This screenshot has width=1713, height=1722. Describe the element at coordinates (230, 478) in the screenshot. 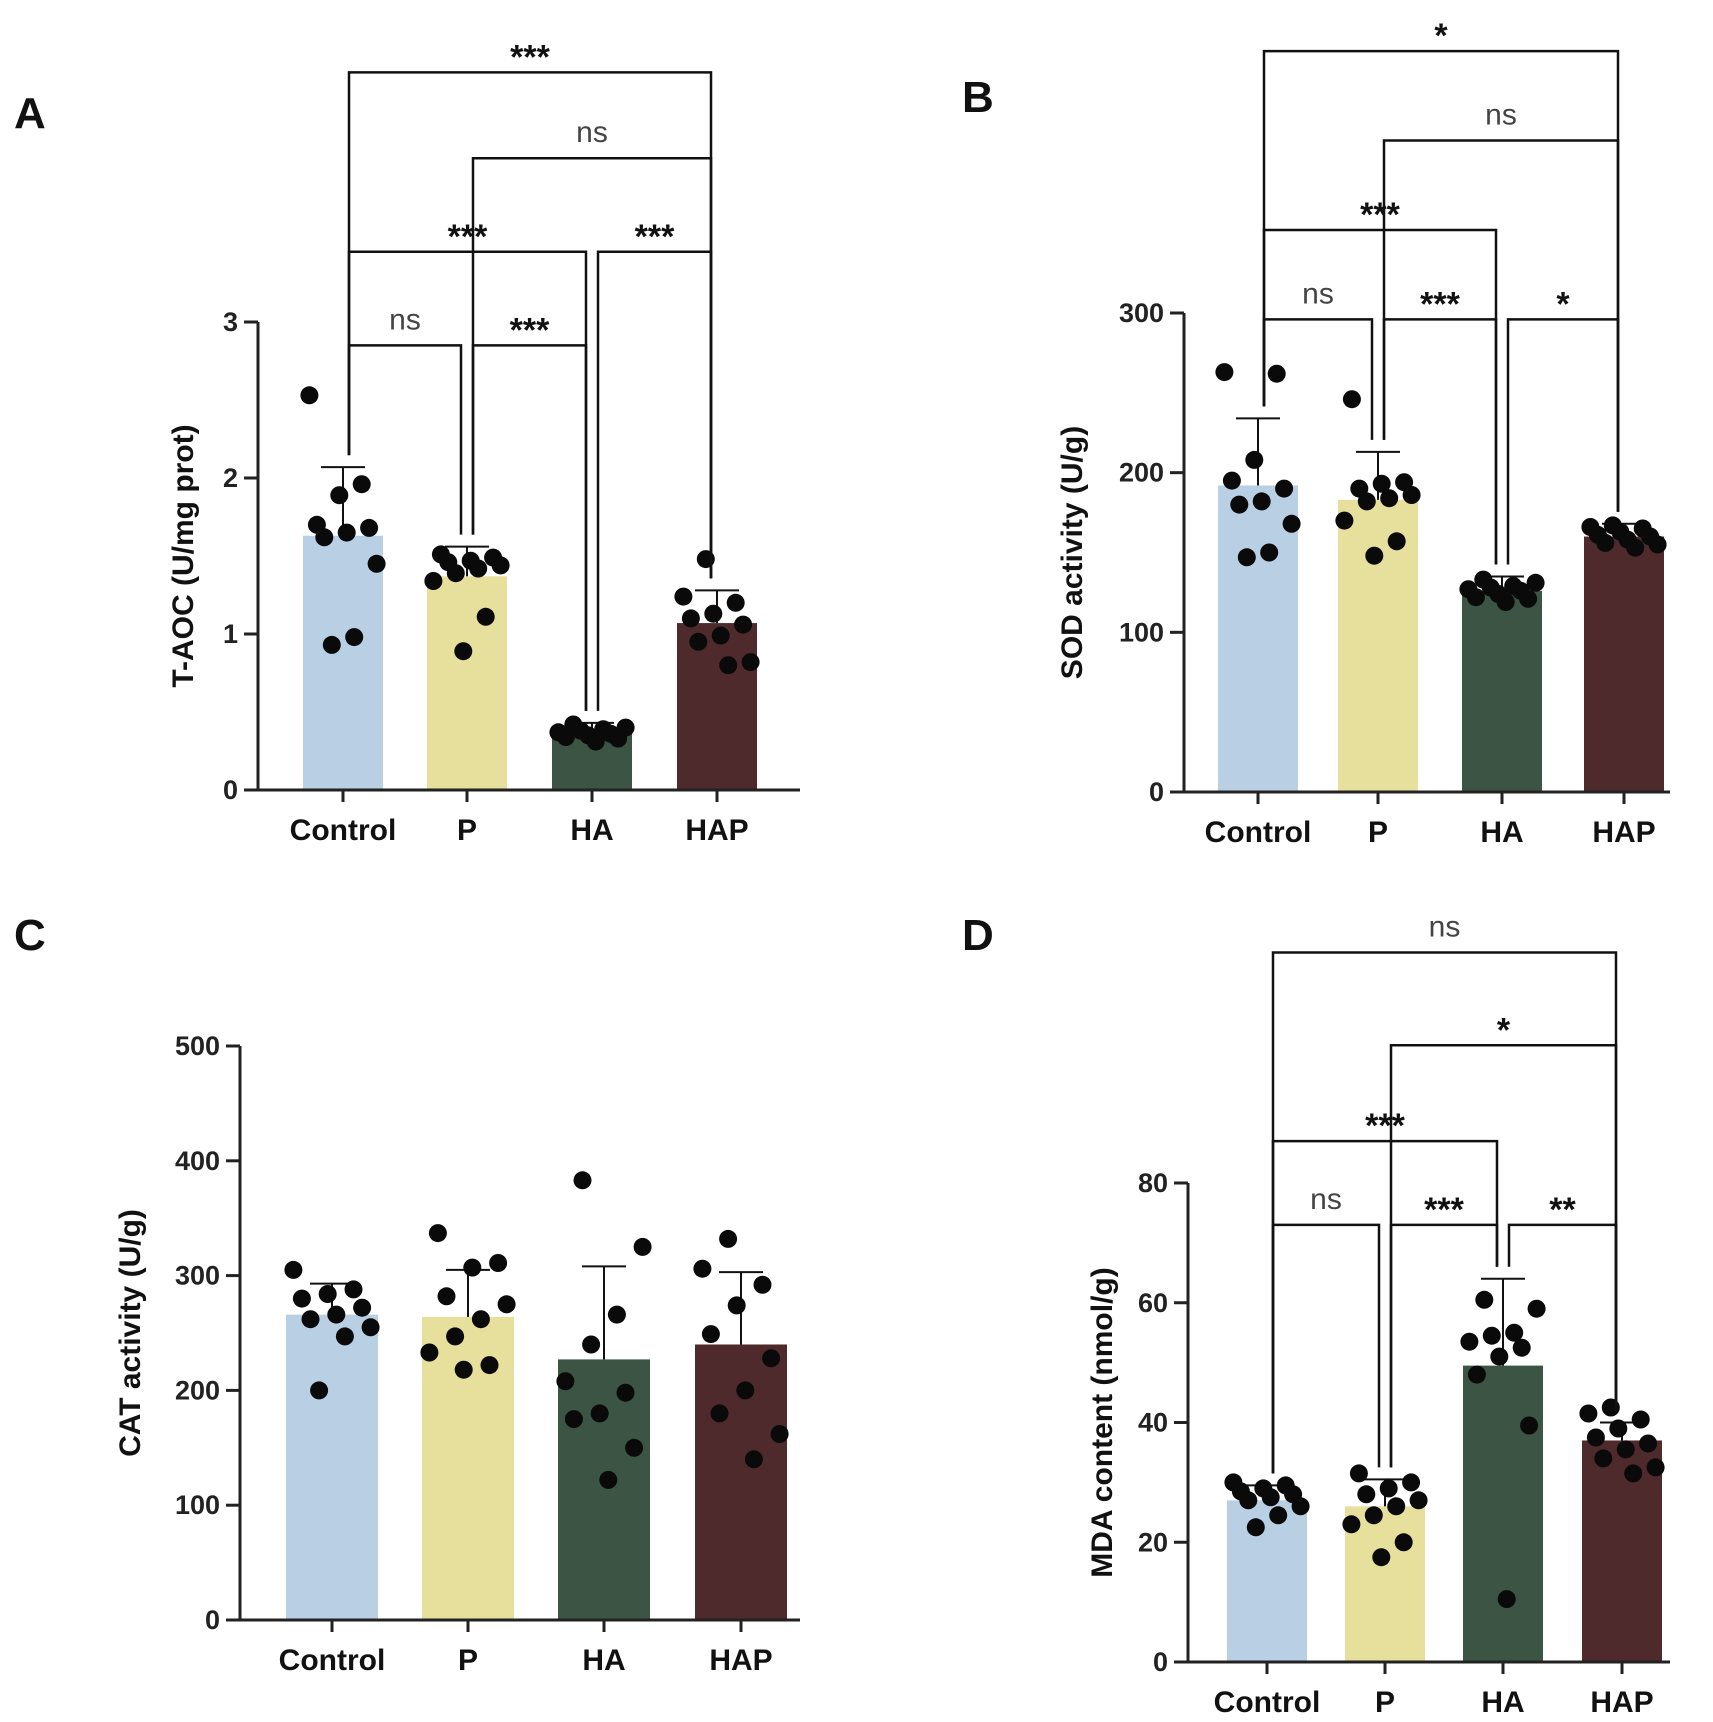

I see `y-tick-label: 2` at that location.